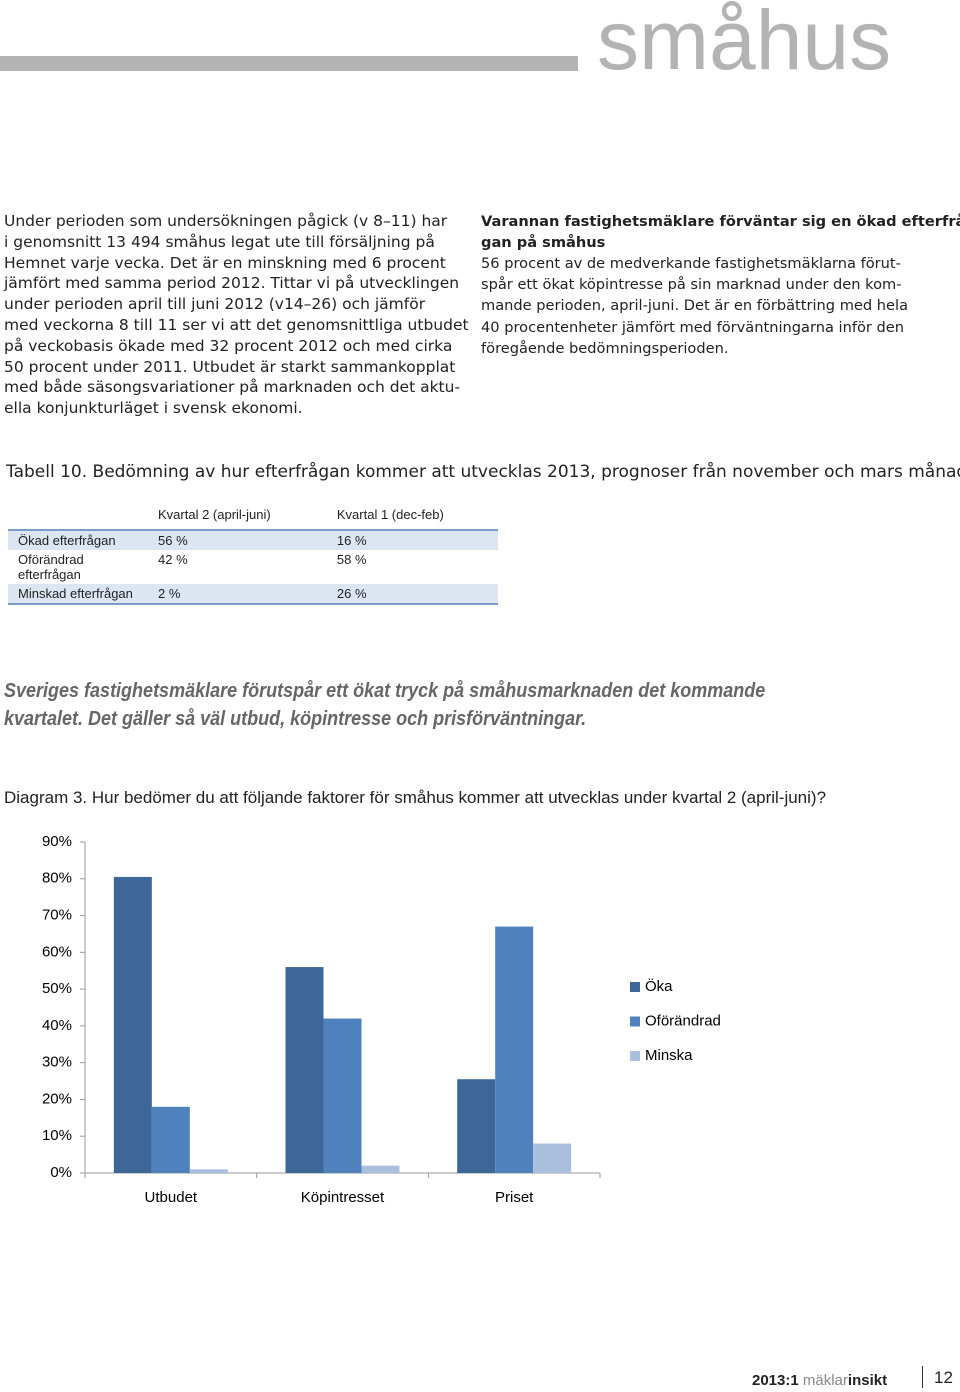 The image size is (960, 1392). Describe the element at coordinates (214, 514) in the screenshot. I see `table-header: Kvartal 2 (april-juni)` at that location.